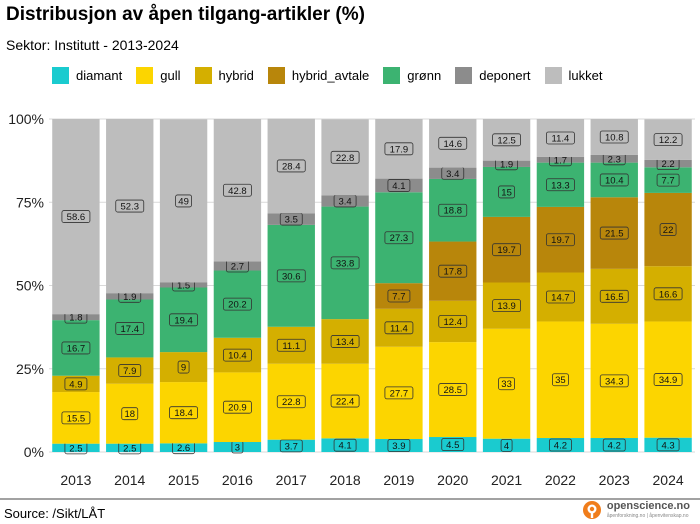  Describe the element at coordinates (129, 480) in the screenshot. I see `x-tick-label-2014: 2014` at that location.